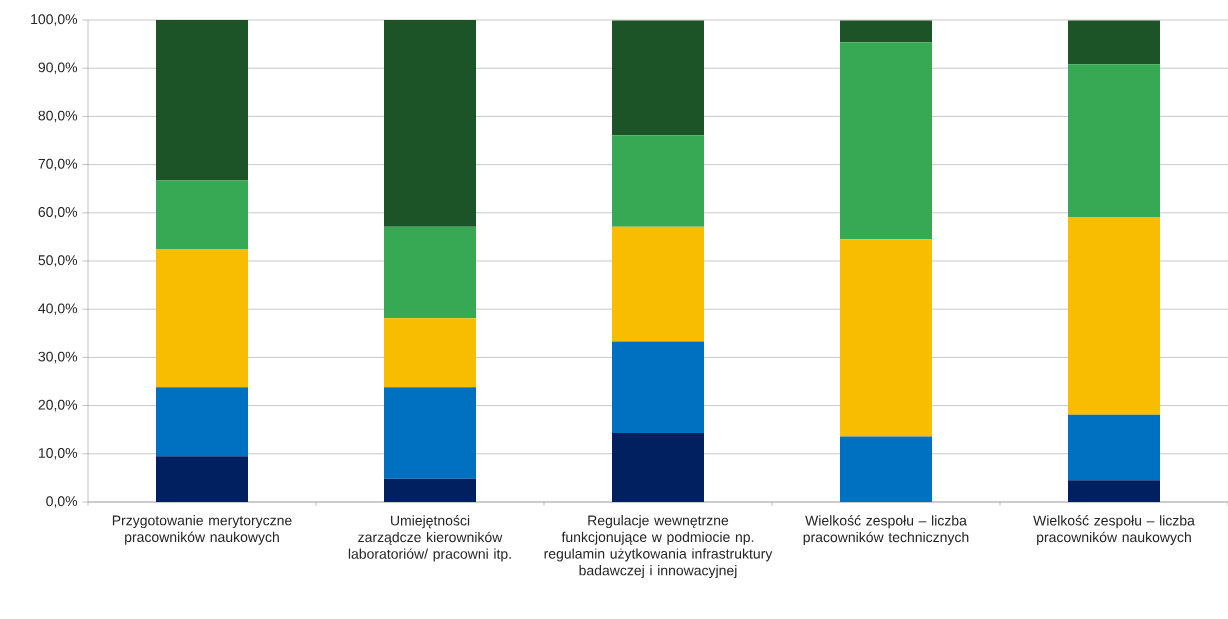 This screenshot has height=619, width=1228. Describe the element at coordinates (886, 530) in the screenshot. I see `x-tick-label: Wielkość zespołu – liczba pracowników technicznych` at that location.